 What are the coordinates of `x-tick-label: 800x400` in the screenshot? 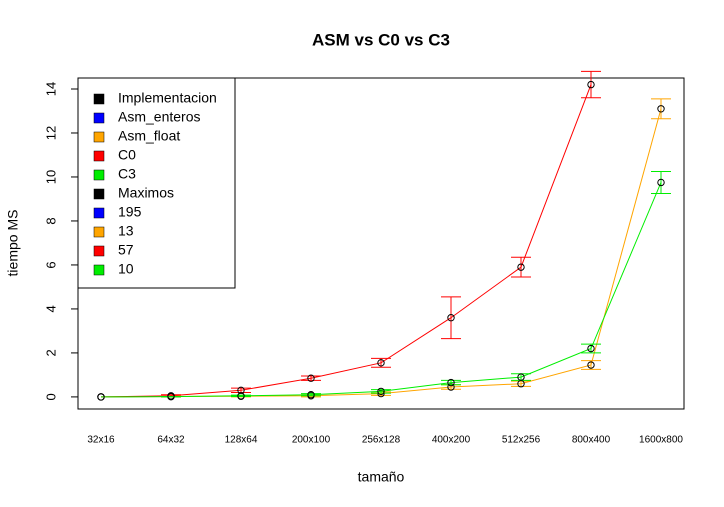 It's located at (591, 440).